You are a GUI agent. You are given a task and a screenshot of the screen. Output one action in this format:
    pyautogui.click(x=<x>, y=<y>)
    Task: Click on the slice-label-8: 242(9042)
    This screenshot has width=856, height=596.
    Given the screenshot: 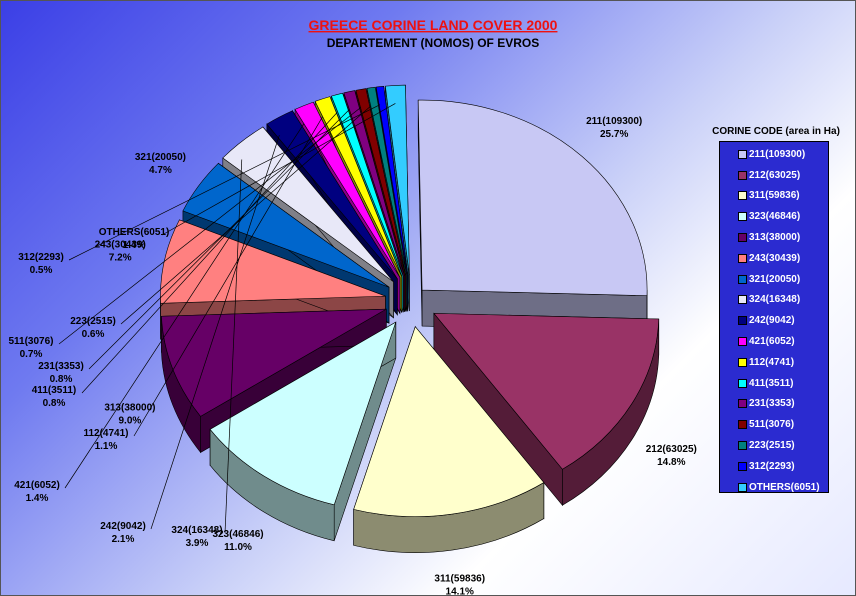 What is the action you would take?
    pyautogui.click(x=123, y=526)
    